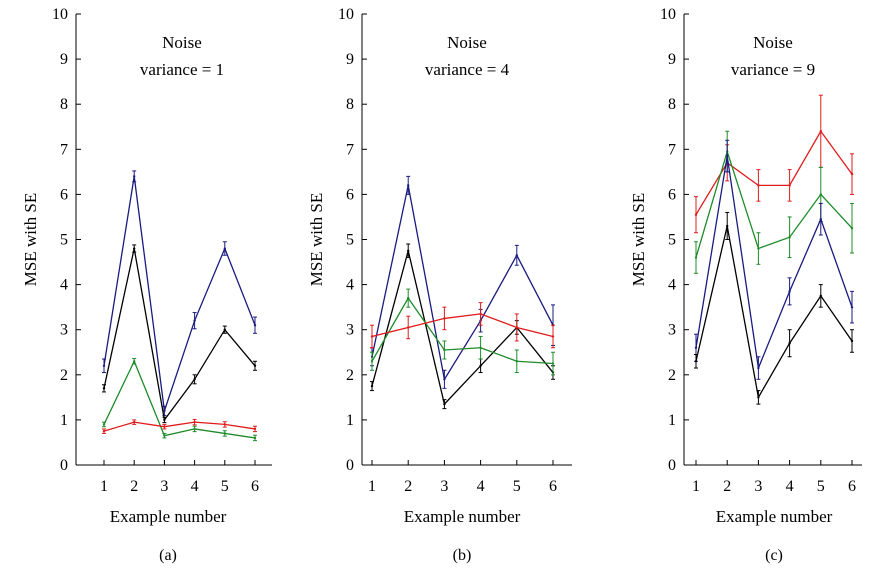 The image size is (870, 569). Describe the element at coordinates (444, 486) in the screenshot. I see `x-tick-label: 3` at that location.